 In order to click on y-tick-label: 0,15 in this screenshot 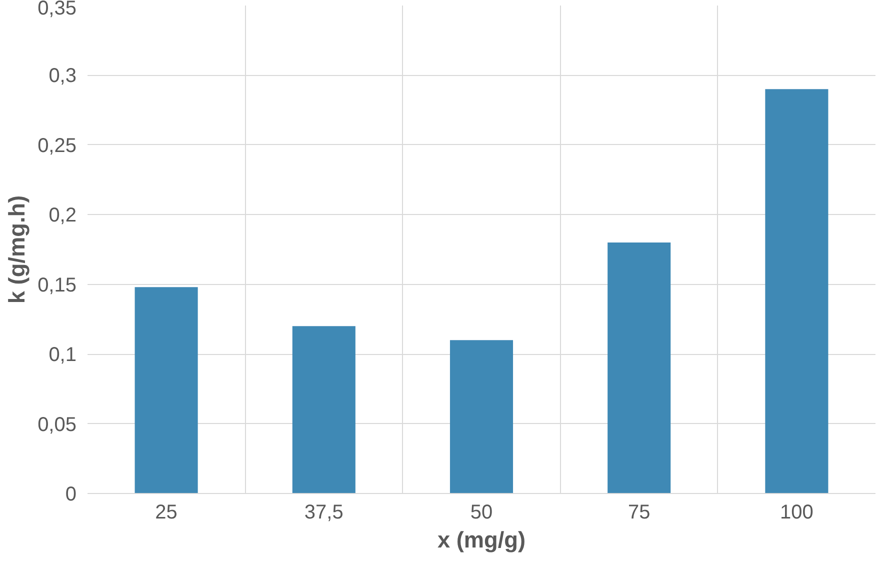, I will do `click(57, 285)`.